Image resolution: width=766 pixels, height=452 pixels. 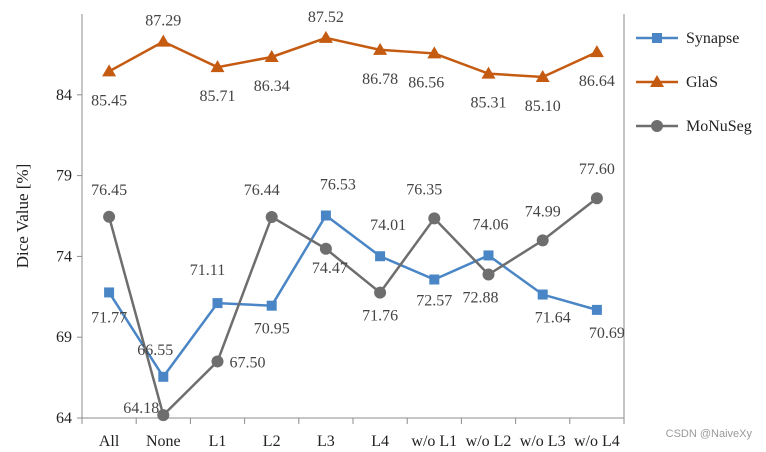 I want to click on x-tick-label: w/o L2, so click(x=489, y=441).